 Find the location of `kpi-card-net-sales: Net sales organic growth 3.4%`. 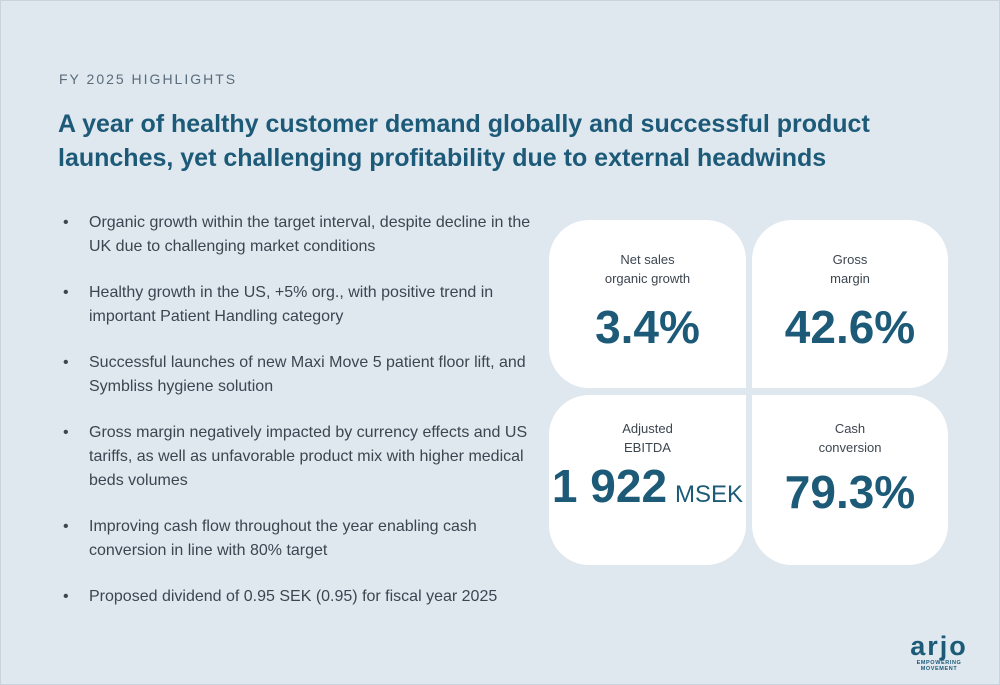

kpi-card-net-sales: Net sales organic growth 3.4% is located at coordinates (647, 304).